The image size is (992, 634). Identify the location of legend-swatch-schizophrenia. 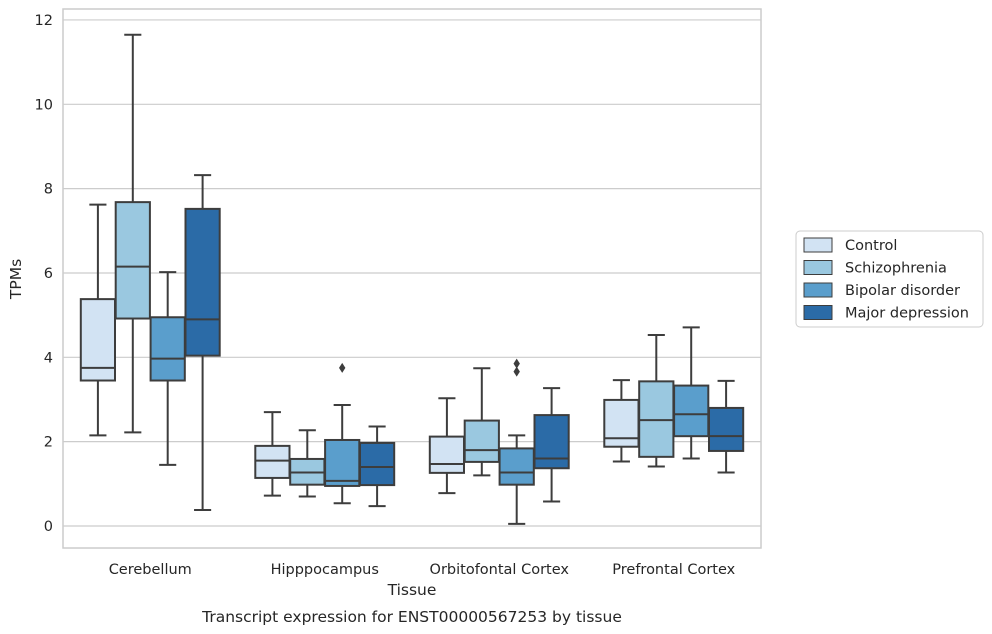
(818, 267).